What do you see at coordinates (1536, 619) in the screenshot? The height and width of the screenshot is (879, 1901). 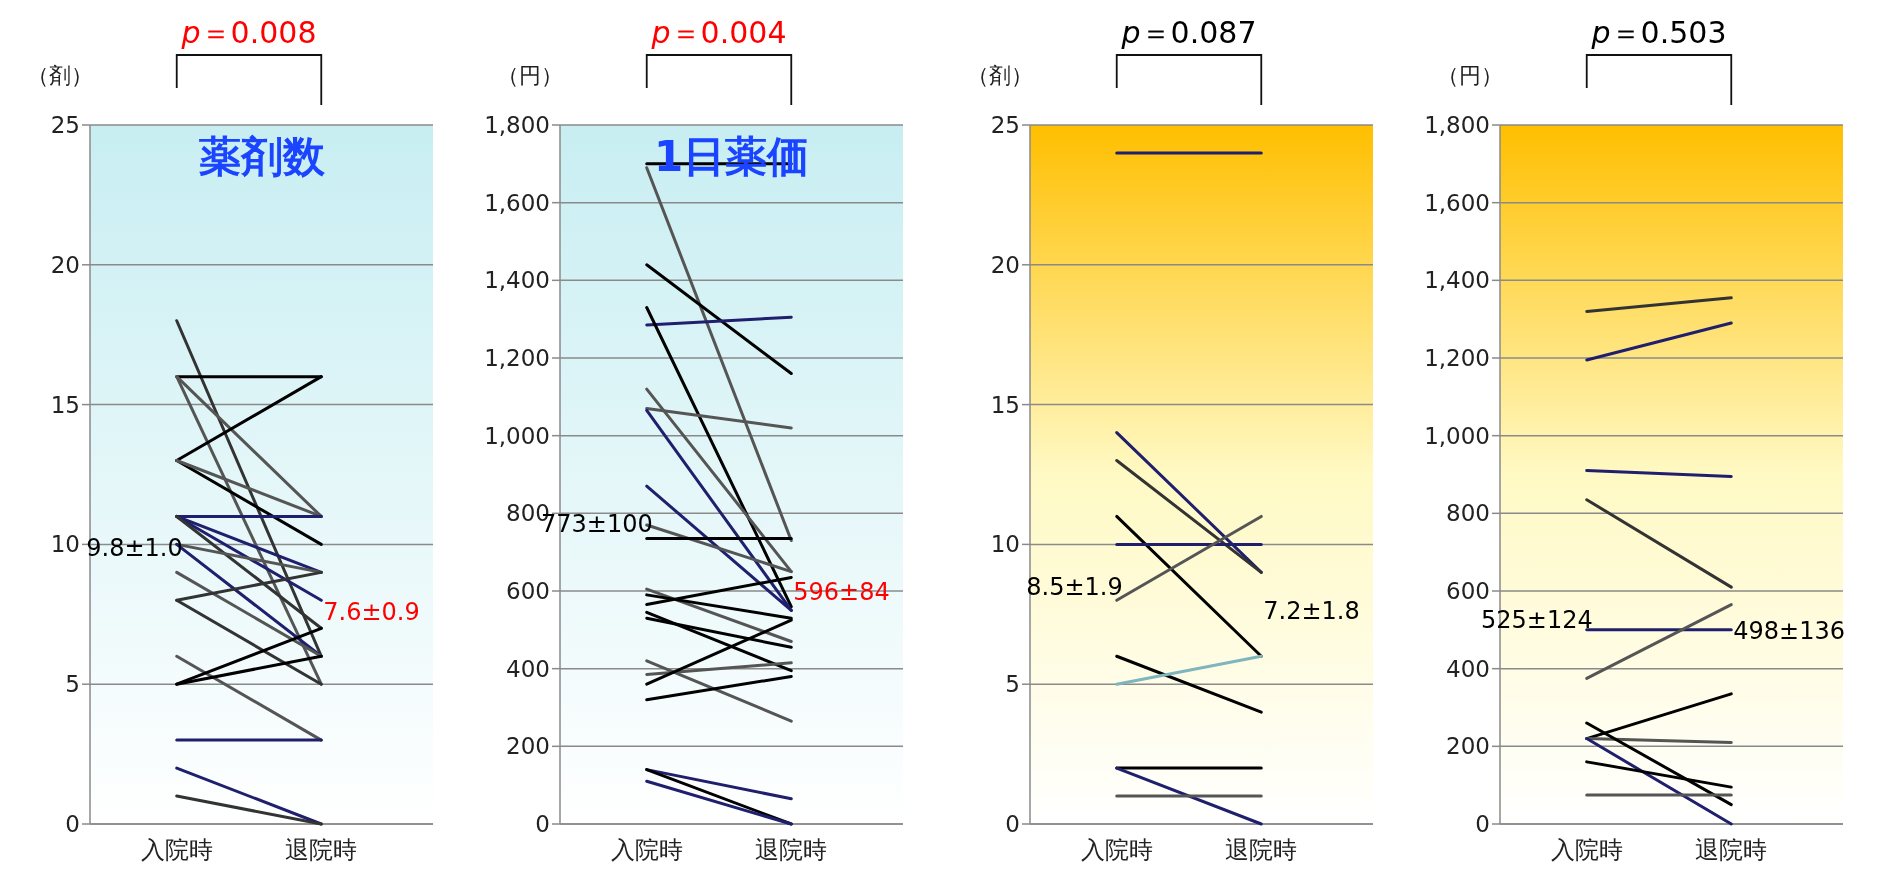 I see `annotation: 525±124` at bounding box center [1536, 619].